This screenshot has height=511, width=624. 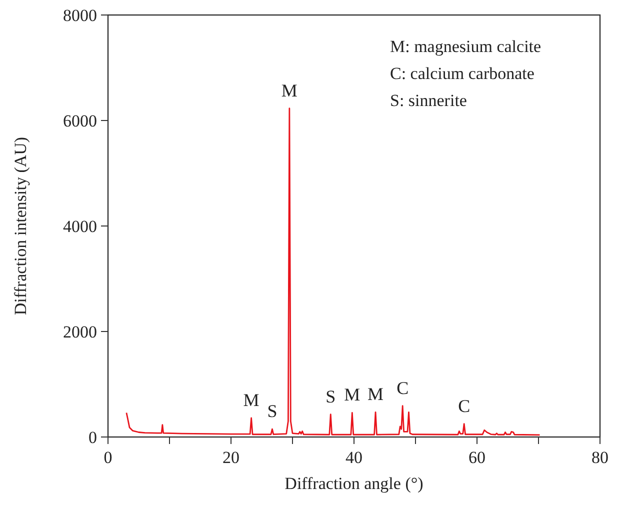 I want to click on x-tick-label: 60, so click(x=477, y=457).